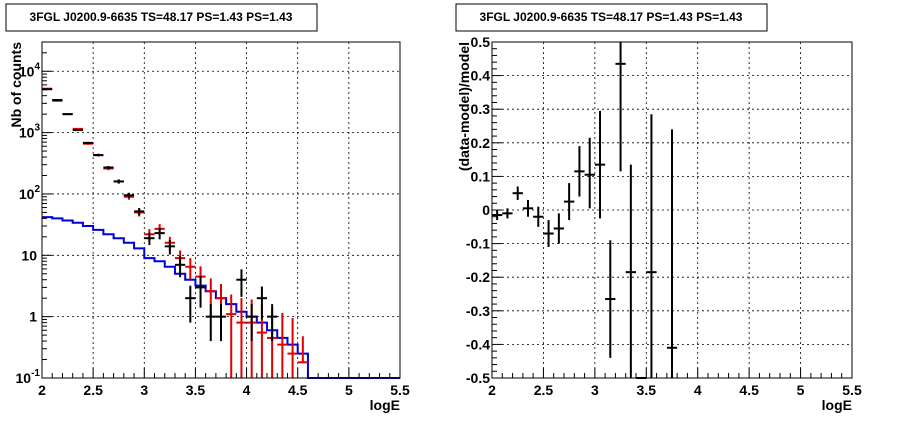  Describe the element at coordinates (852, 390) in the screenshot. I see `residual-x-tick-label: 5.5` at that location.